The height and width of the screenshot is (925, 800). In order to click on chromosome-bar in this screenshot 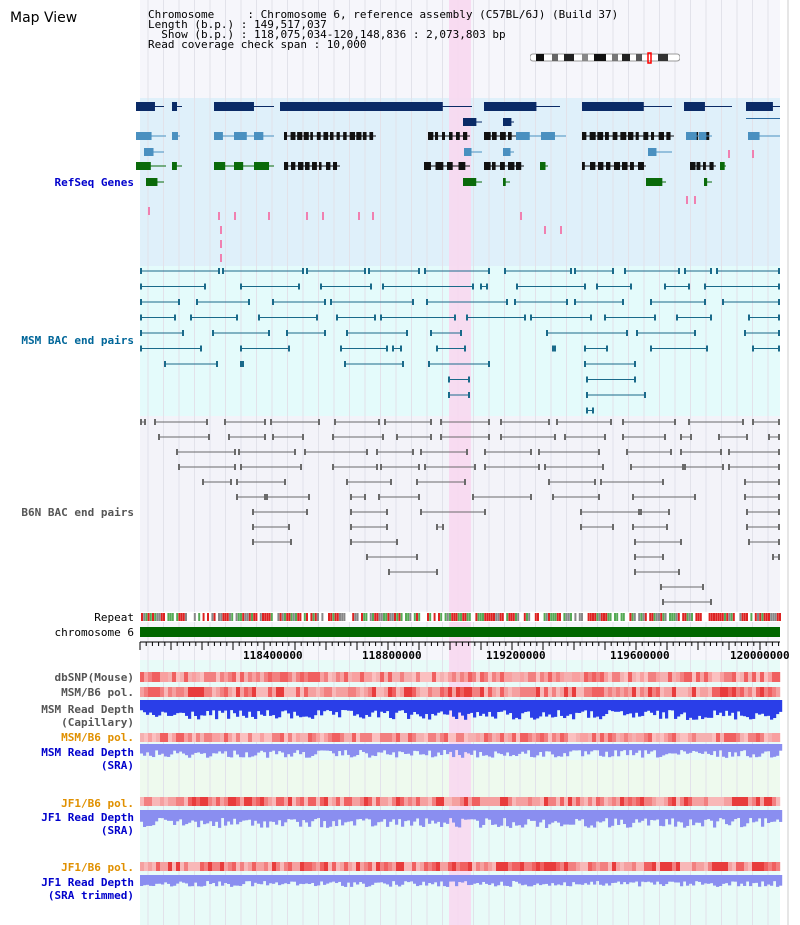, I will do `click(460, 632)`.